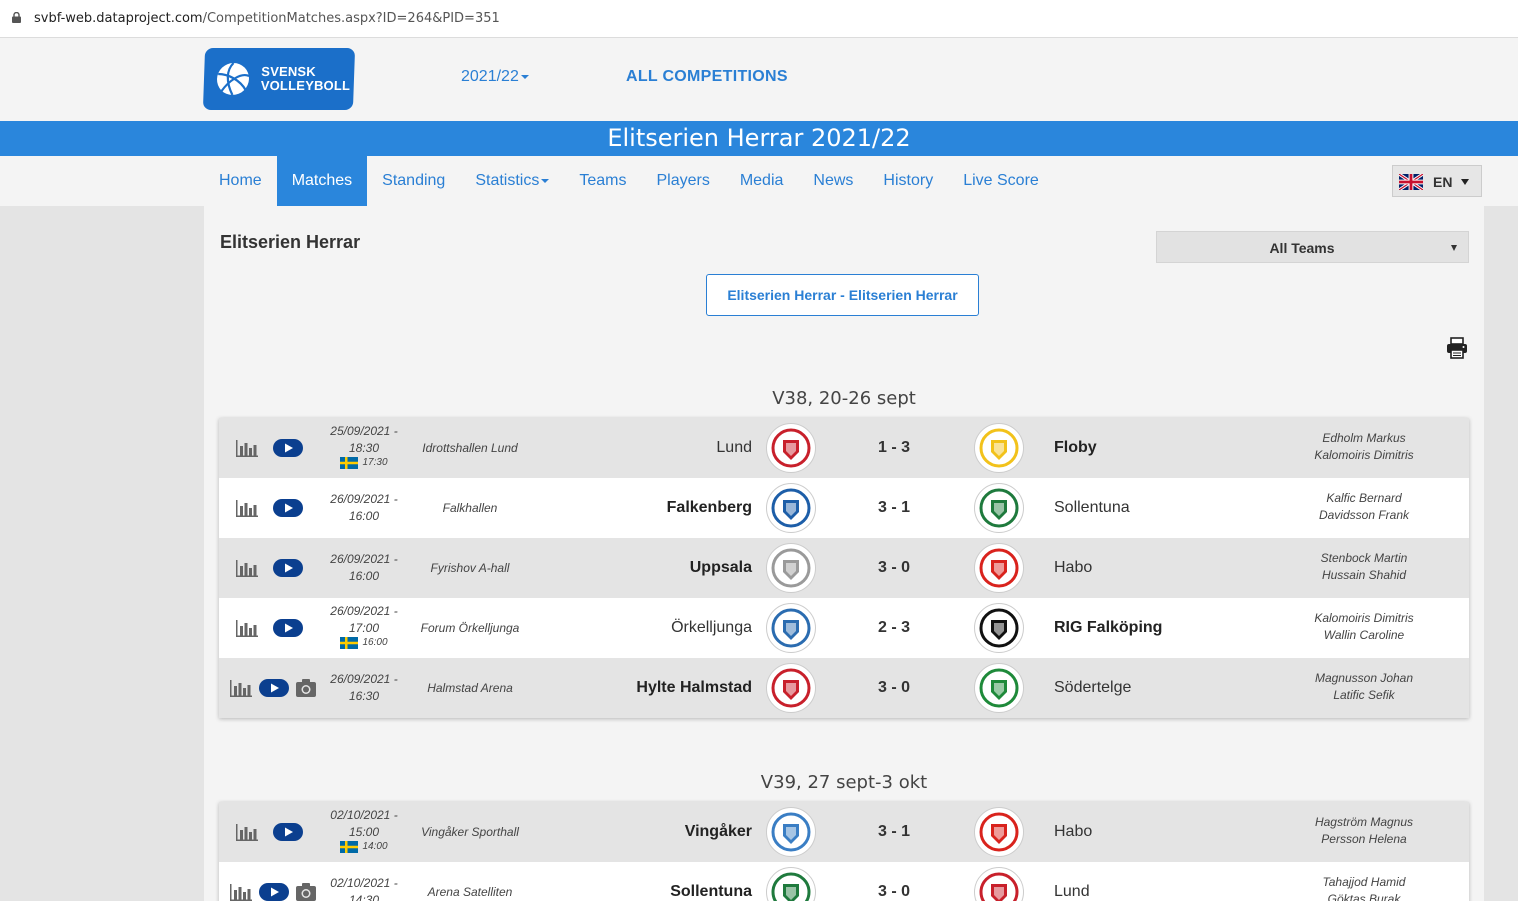 Image resolution: width=1518 pixels, height=901 pixels. Describe the element at coordinates (718, 831) in the screenshot. I see `home-team-name: Vingåker` at that location.